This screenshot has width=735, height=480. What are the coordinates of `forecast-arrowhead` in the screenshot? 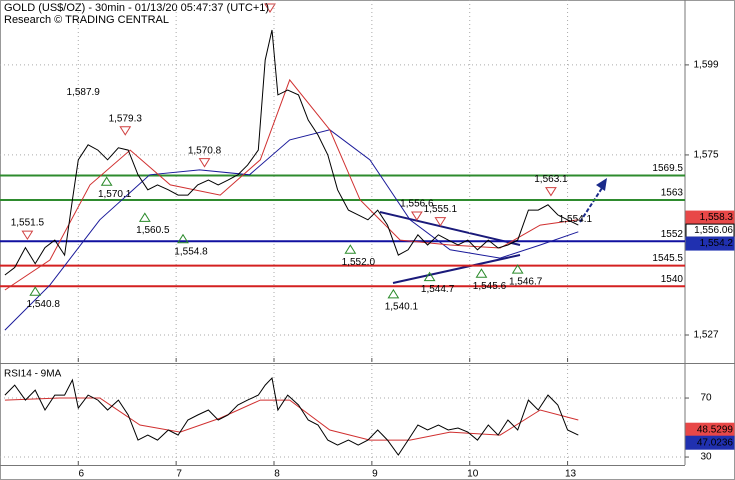 It's located at (601, 184).